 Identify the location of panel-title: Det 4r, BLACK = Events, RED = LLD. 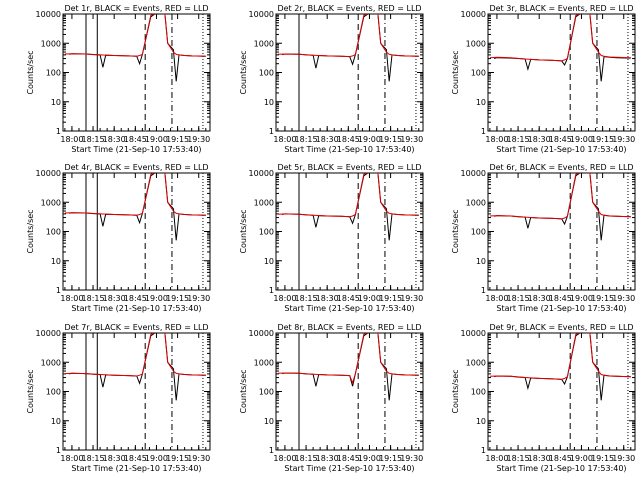
(136, 167).